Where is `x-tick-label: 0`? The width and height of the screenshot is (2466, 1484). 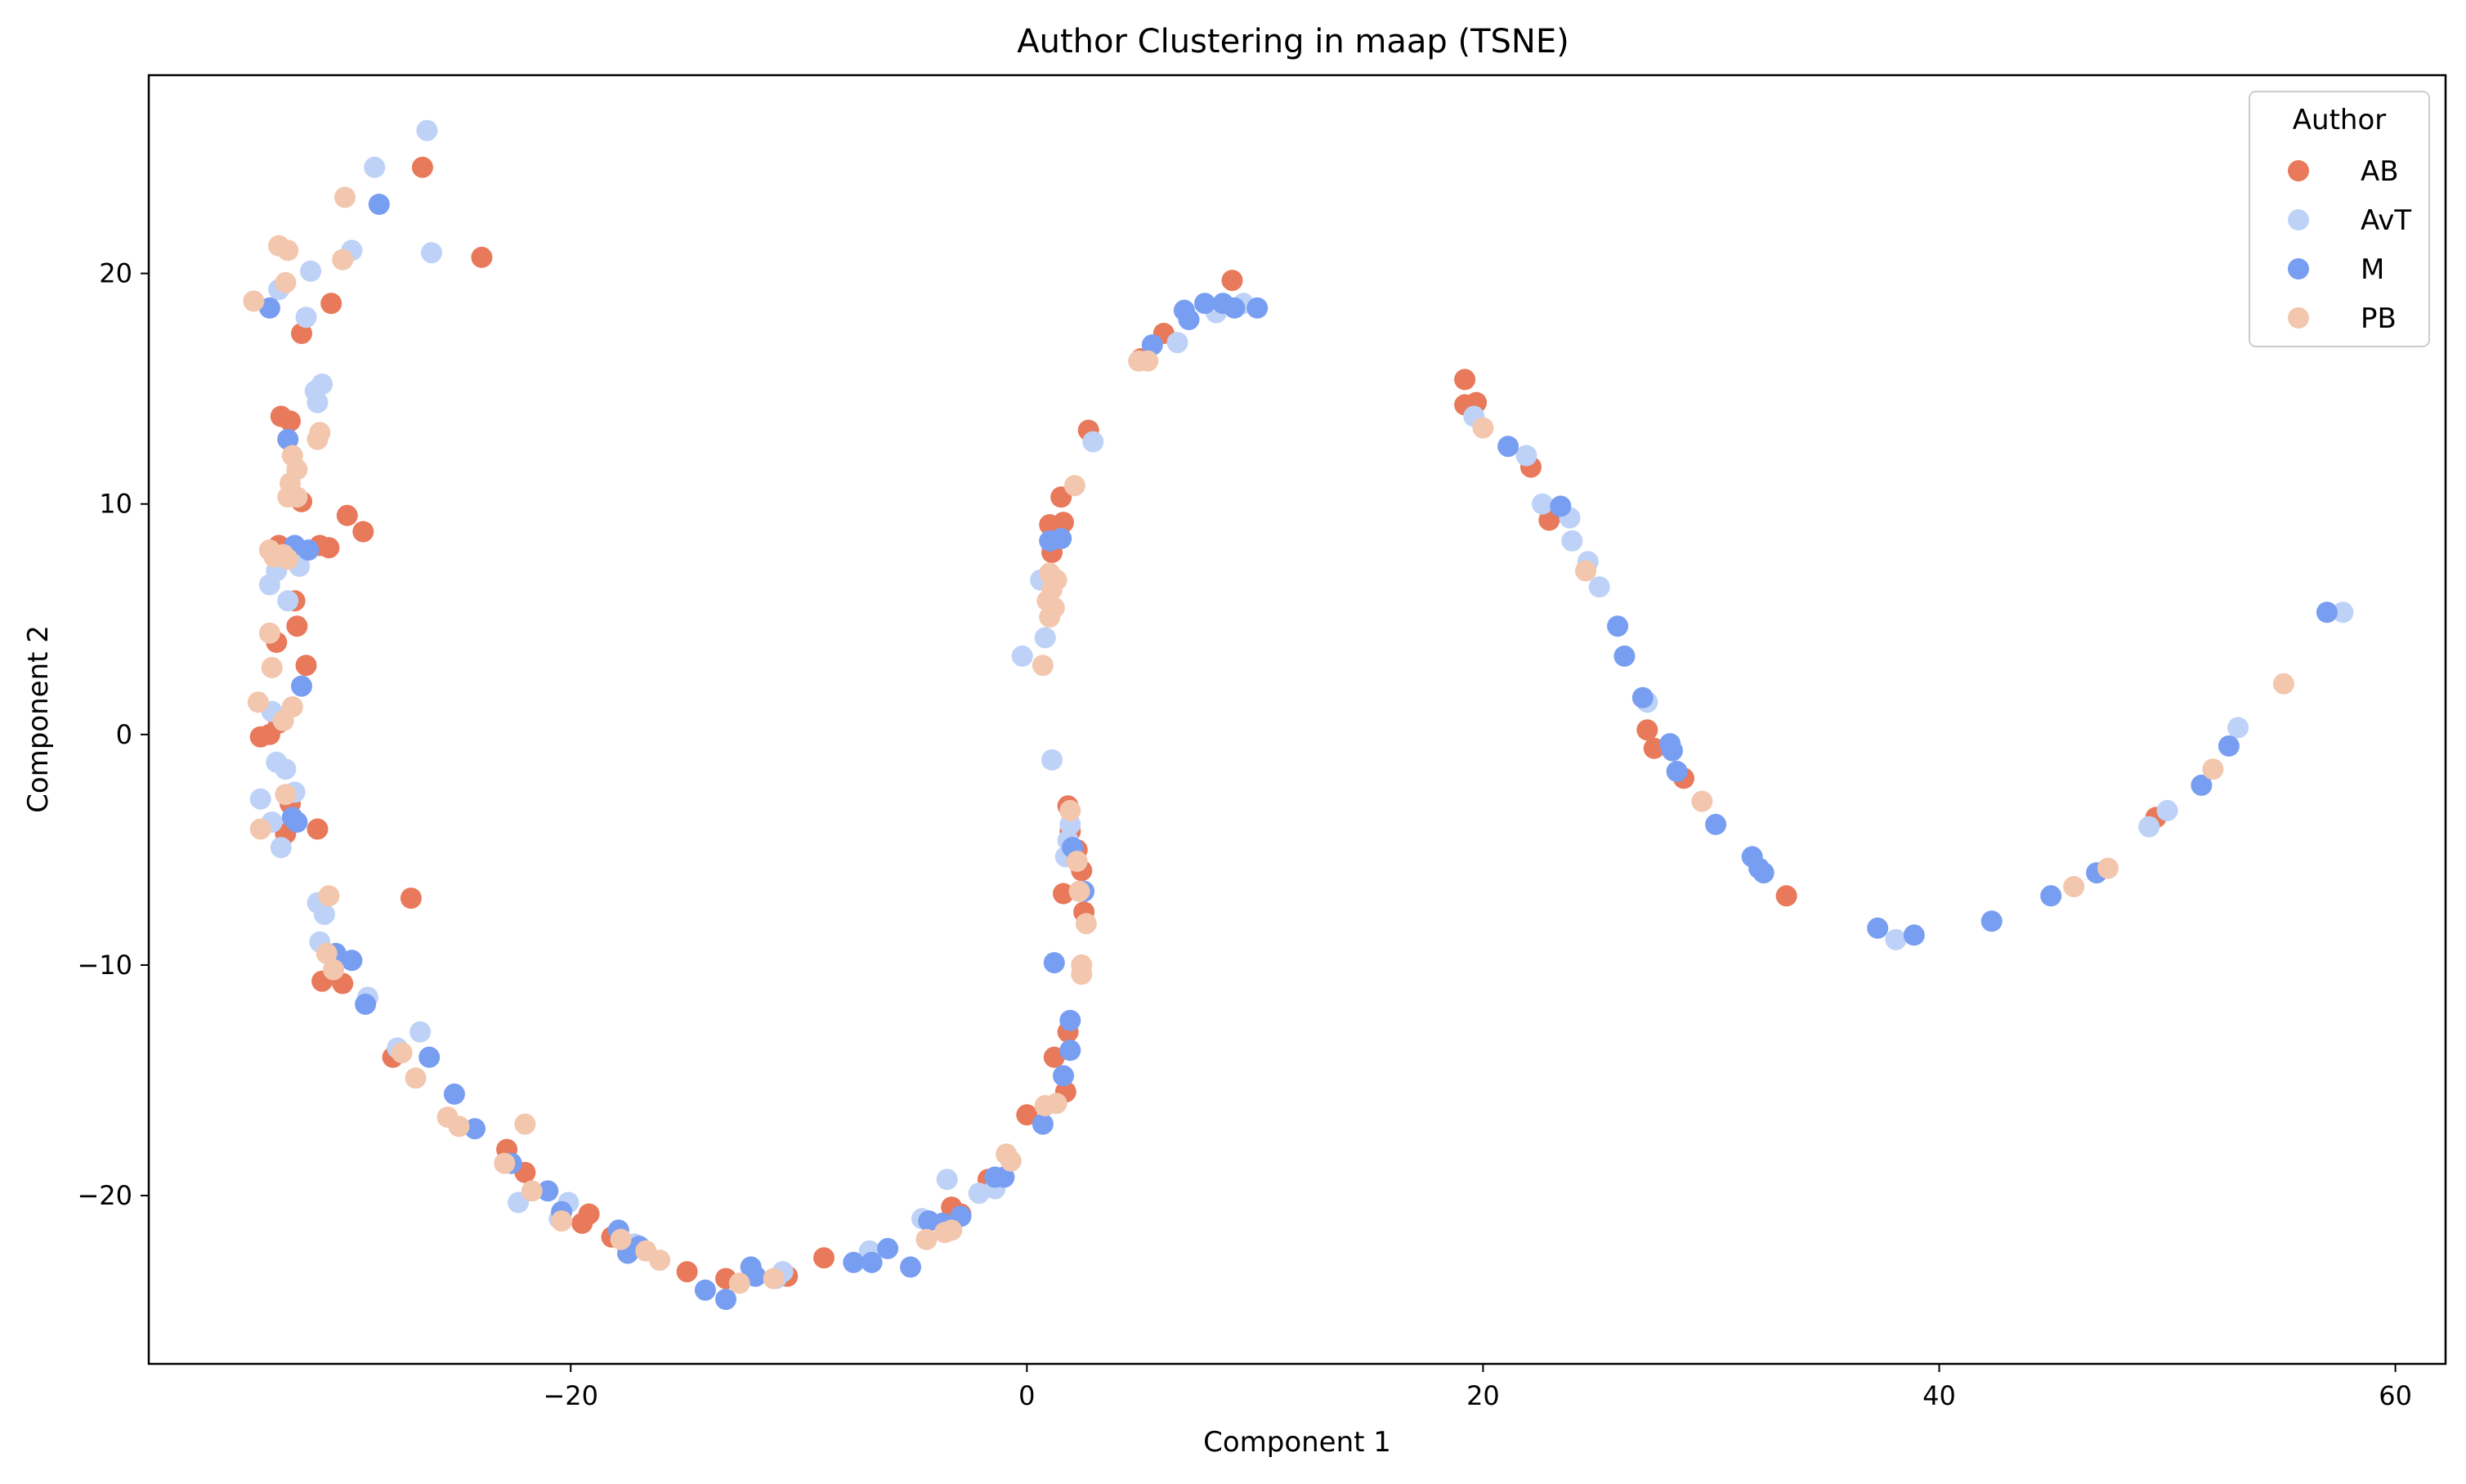 x-tick-label: 0 is located at coordinates (1026, 1395).